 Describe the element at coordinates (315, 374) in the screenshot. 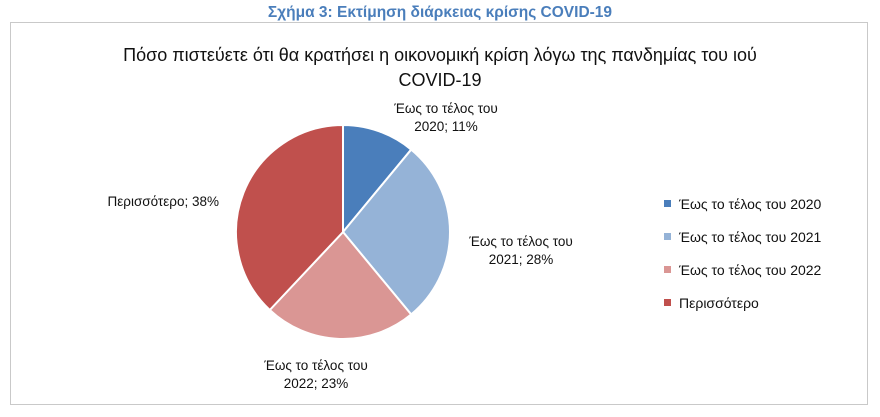

I see `data-label-3: Έως το τέλος του 2022; 23%` at that location.